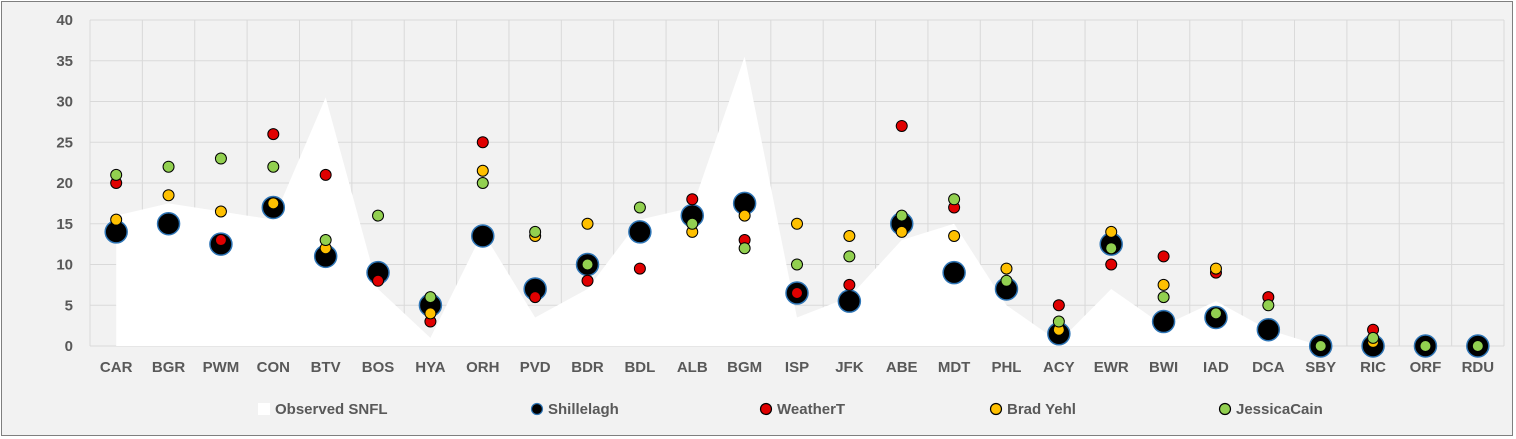 The image size is (1516, 439). I want to click on legend-label-observed-snfl: Observed SNFL, so click(331, 409).